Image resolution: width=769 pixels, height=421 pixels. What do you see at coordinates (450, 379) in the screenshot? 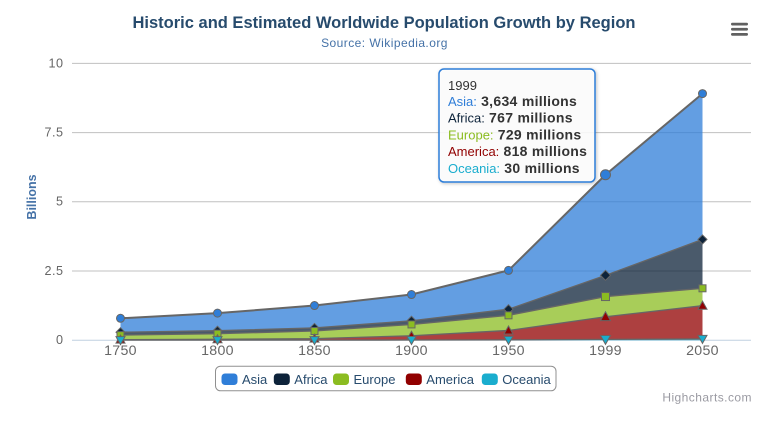
I see `svg-text: America` at bounding box center [450, 379].